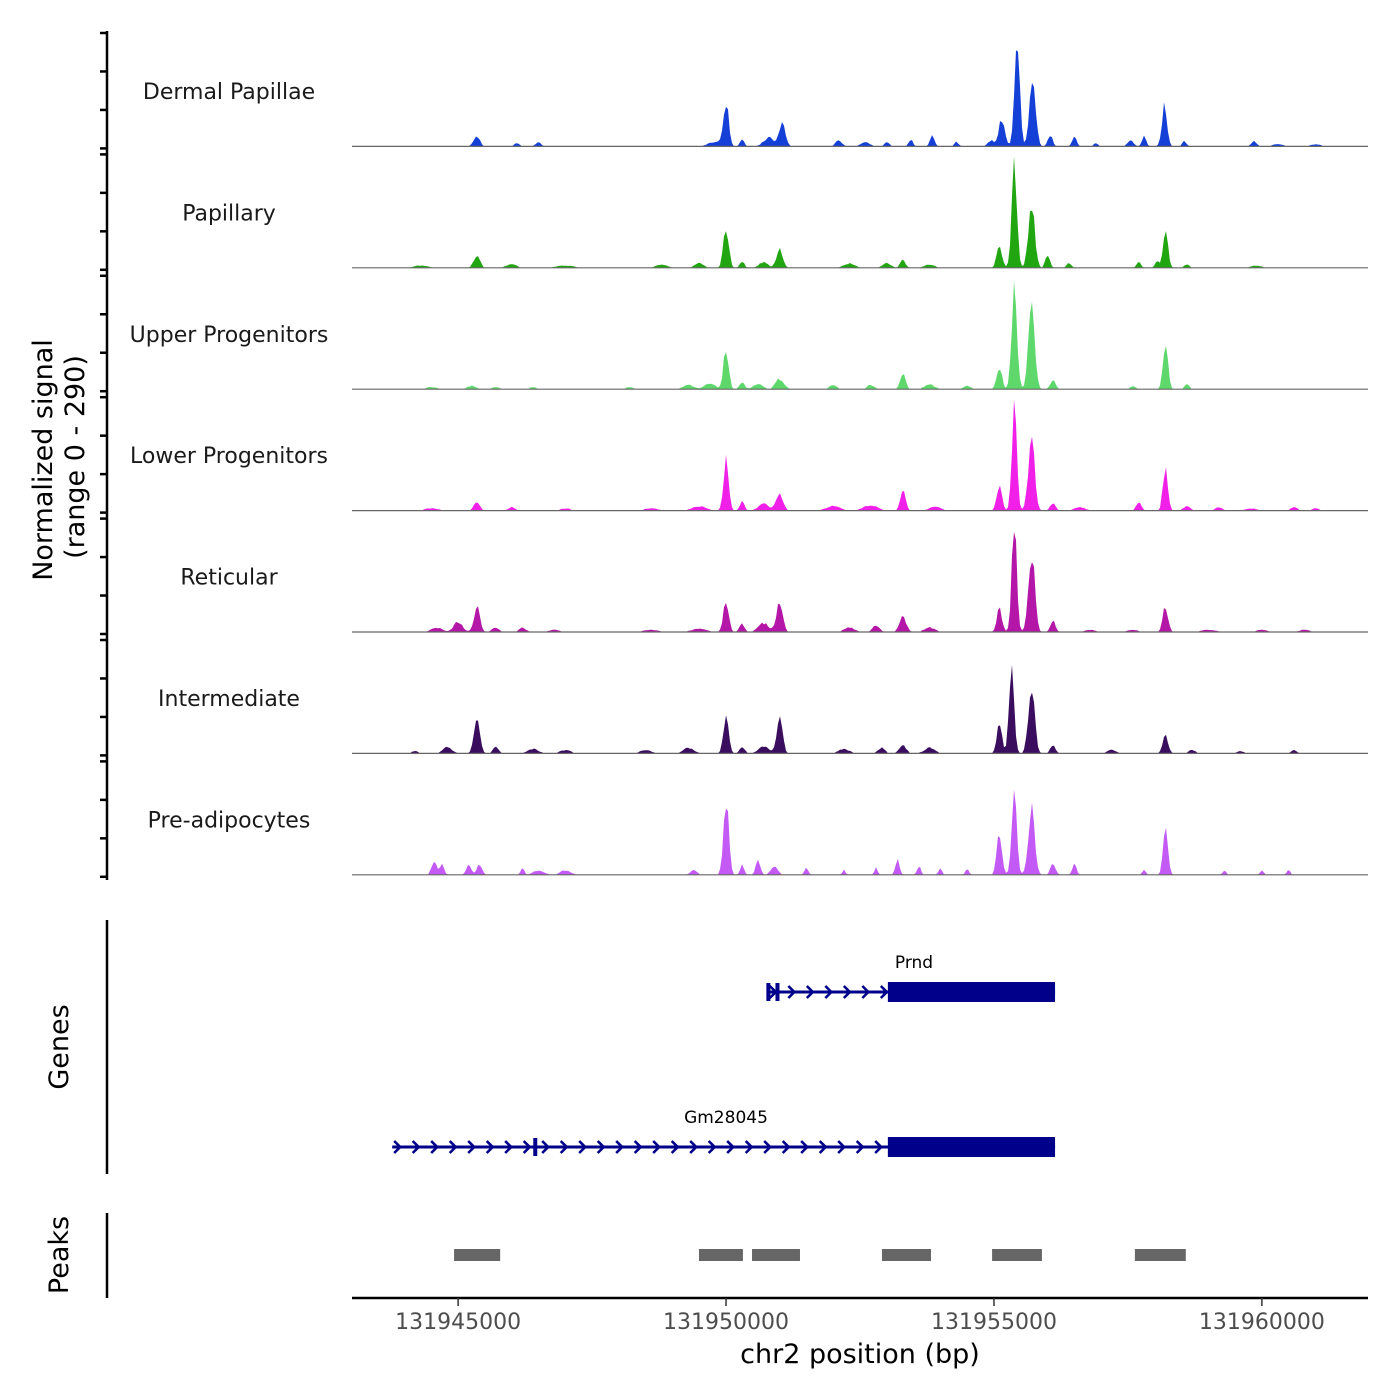  What do you see at coordinates (229, 213) in the screenshot?
I see `track-label: Papillary` at bounding box center [229, 213].